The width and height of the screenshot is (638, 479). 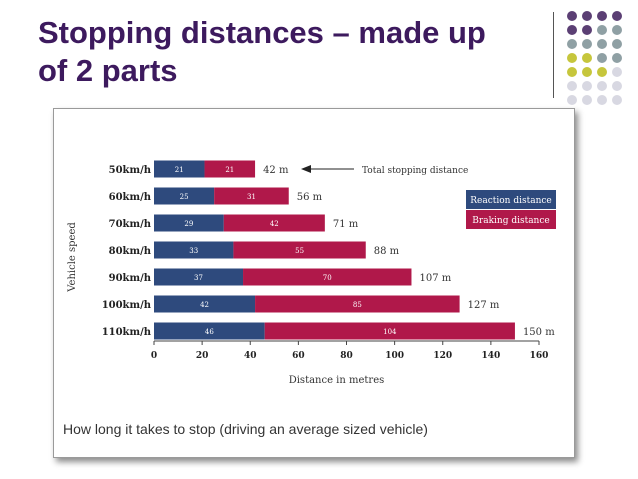 I want to click on total-distance-label: 42 m, so click(x=276, y=170).